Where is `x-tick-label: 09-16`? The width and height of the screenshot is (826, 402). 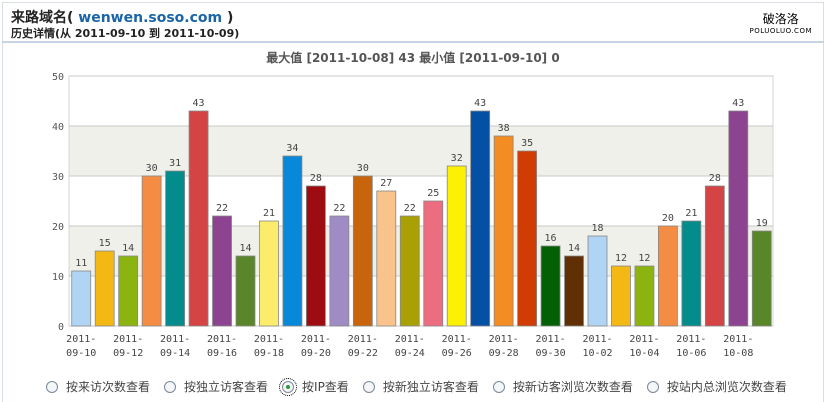
x-tick-label: 09-16 is located at coordinates (222, 353).